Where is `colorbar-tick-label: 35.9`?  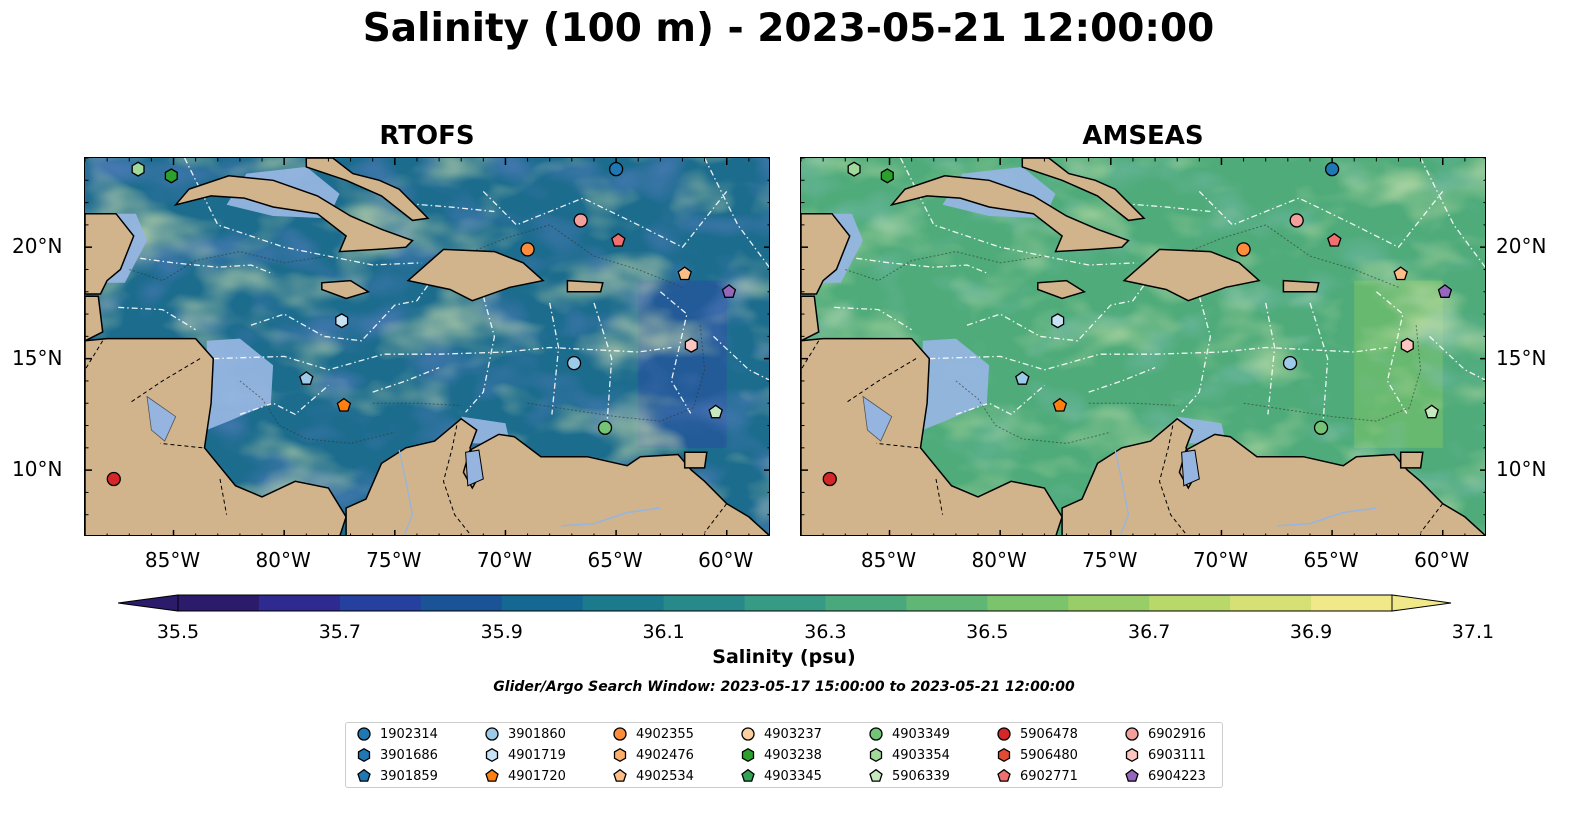
colorbar-tick-label: 35.9 is located at coordinates (501, 632).